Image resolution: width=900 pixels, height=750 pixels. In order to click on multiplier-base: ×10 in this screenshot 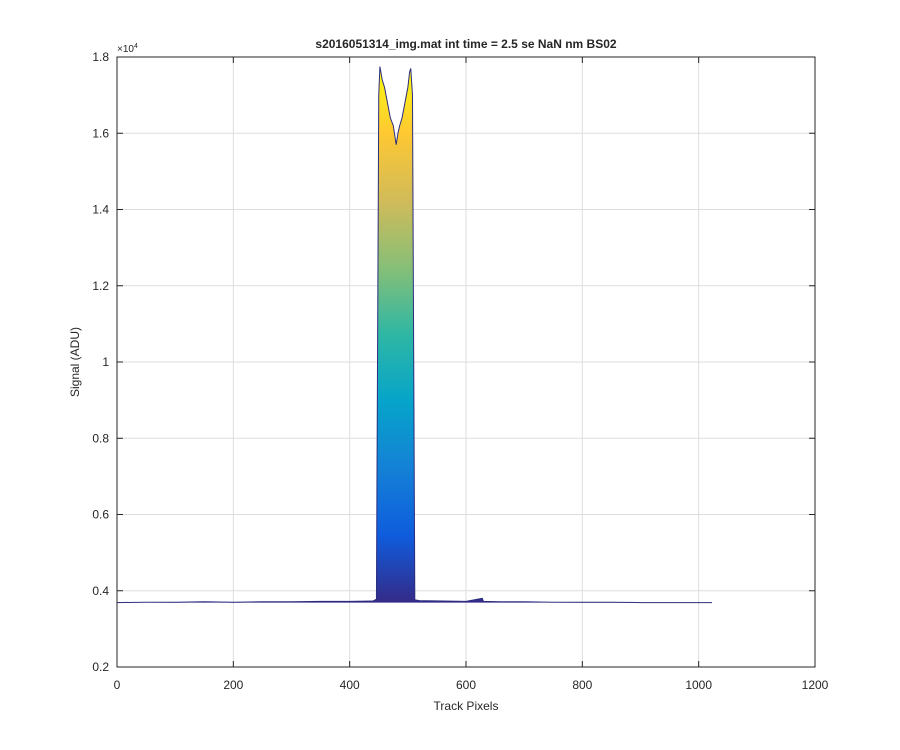, I will do `click(125, 49)`.